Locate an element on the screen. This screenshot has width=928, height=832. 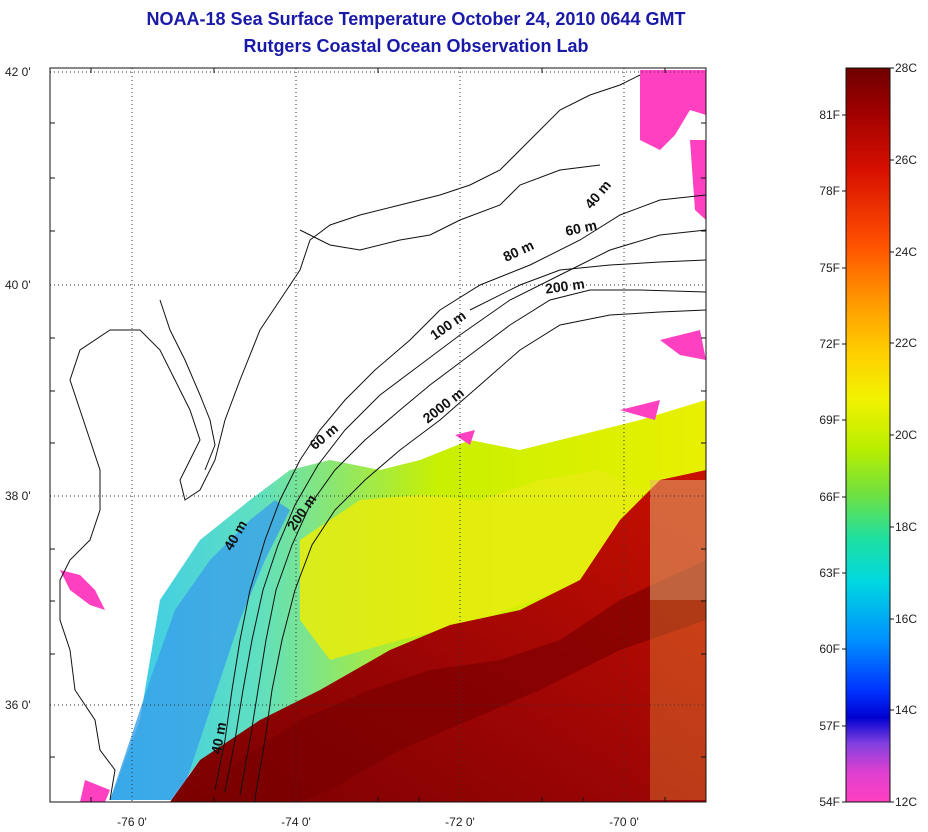
longitude-label: -72 0' is located at coordinates (460, 822).